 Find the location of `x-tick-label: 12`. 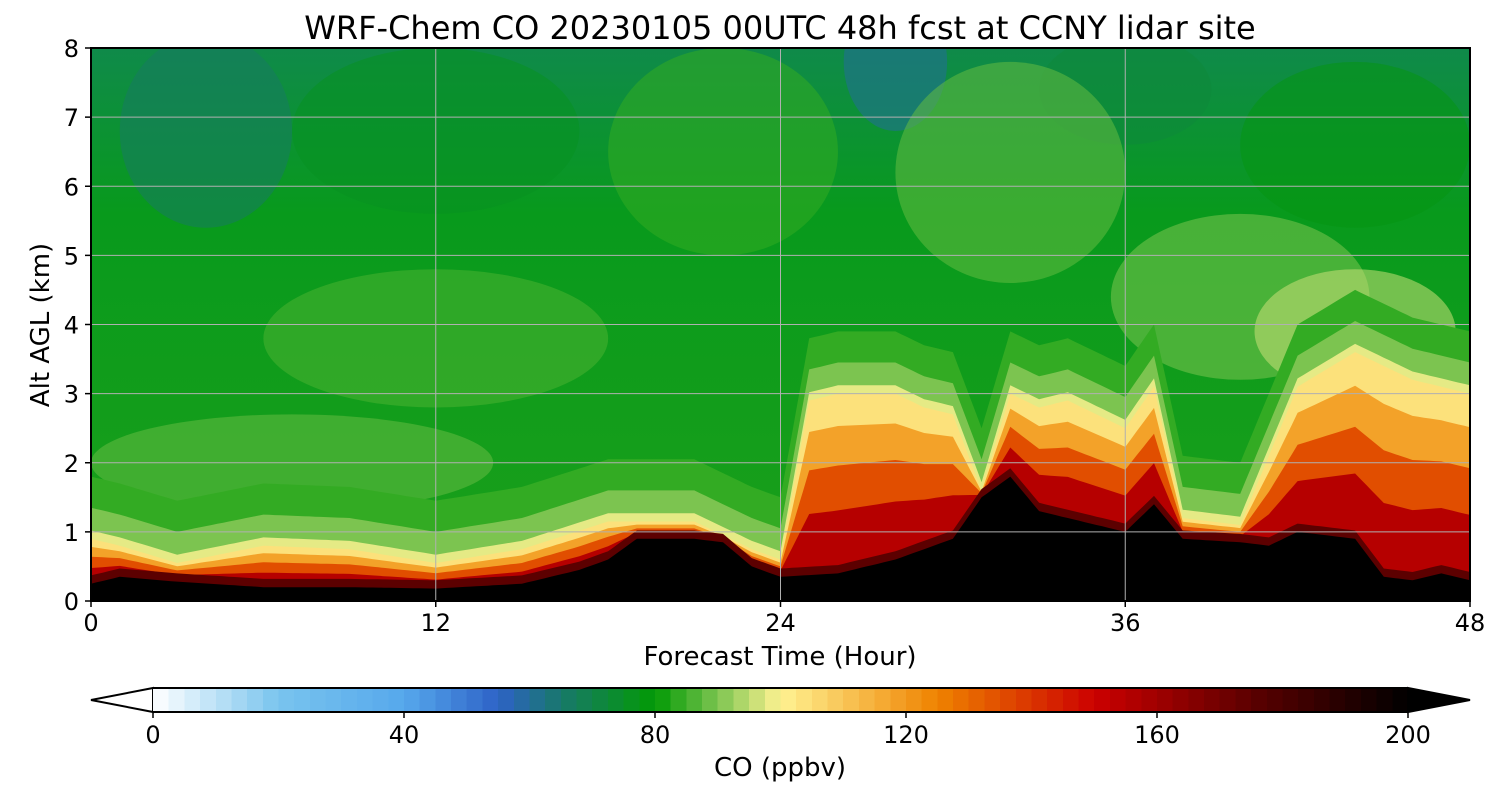

x-tick-label: 12 is located at coordinates (435, 623).